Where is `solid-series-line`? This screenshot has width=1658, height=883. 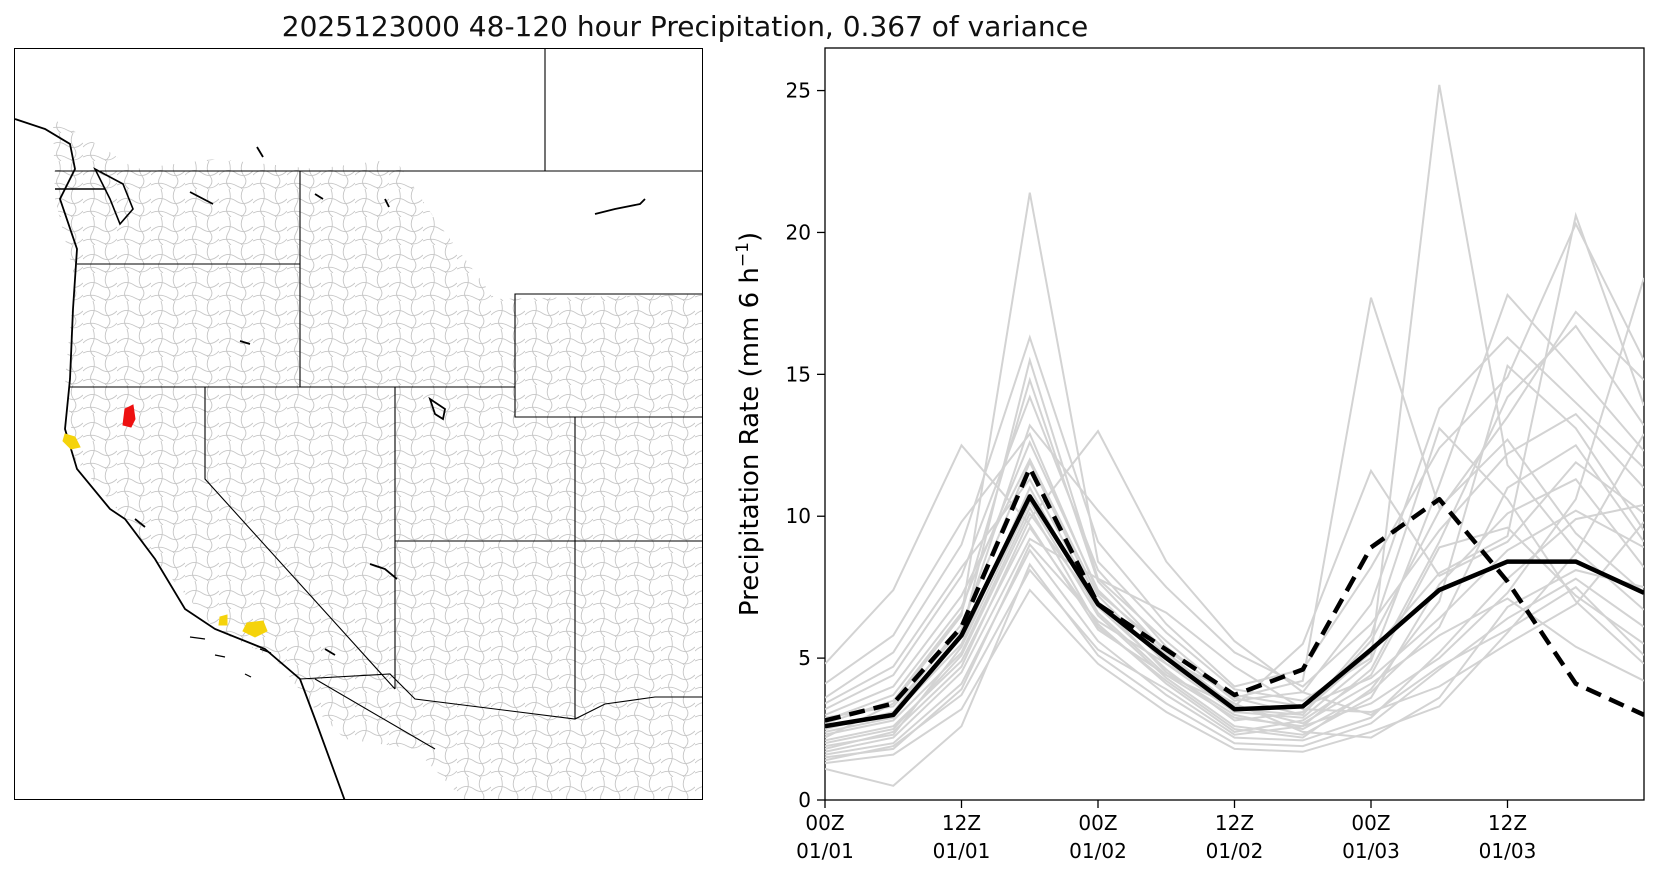 solid-series-line is located at coordinates (1234, 611).